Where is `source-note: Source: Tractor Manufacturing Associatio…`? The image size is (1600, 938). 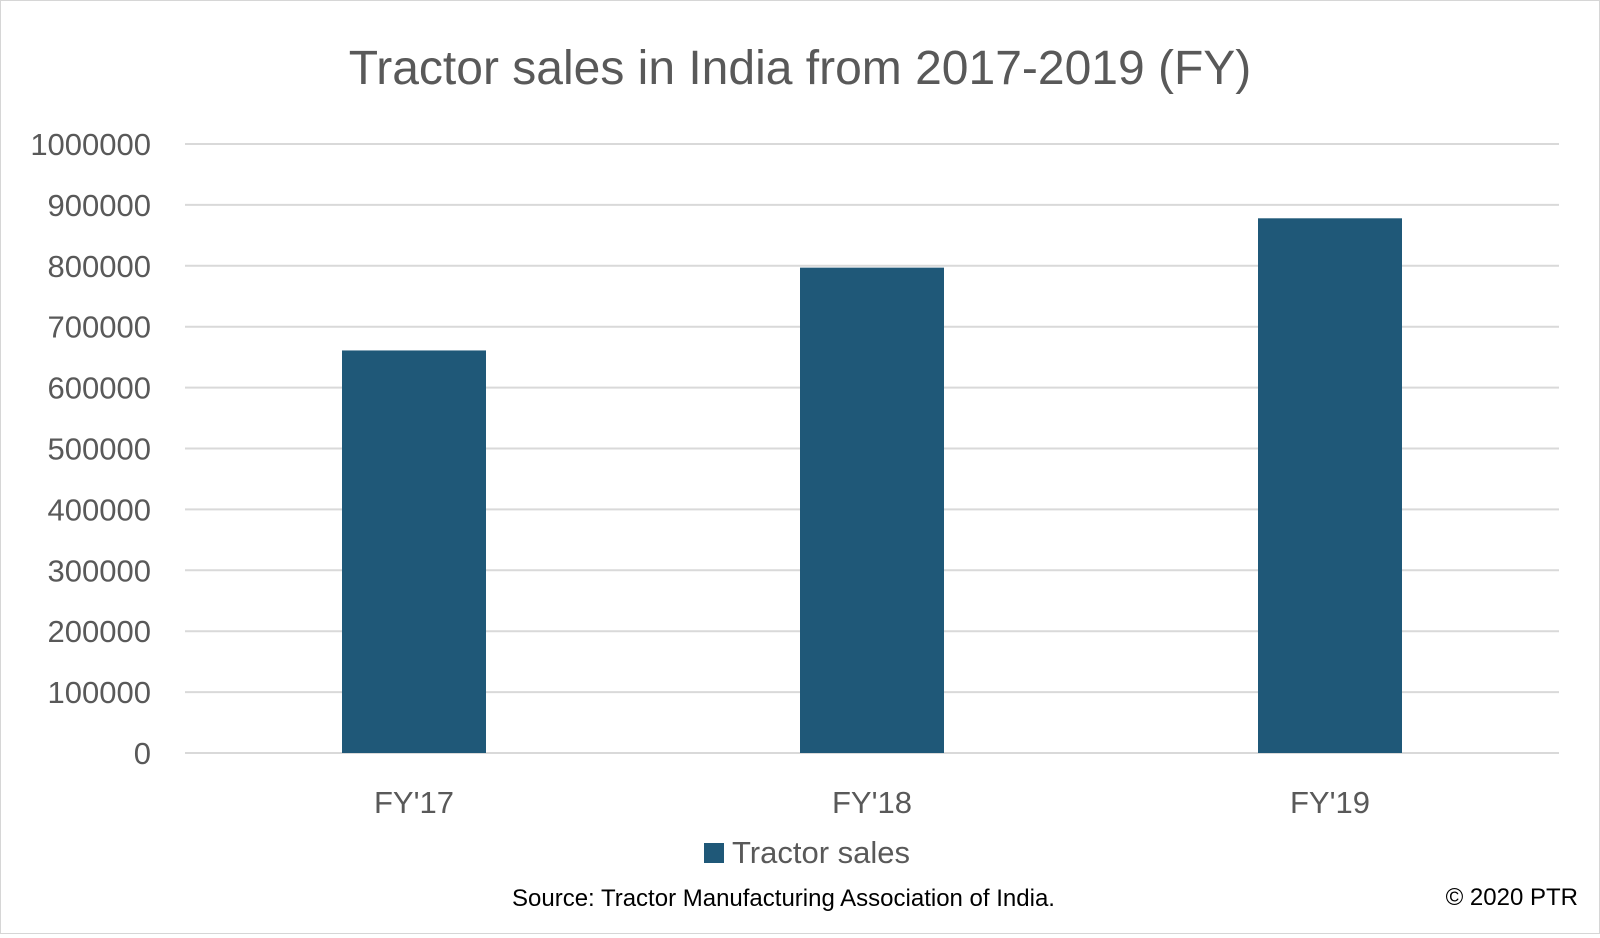
source-note: Source: Tractor Manufacturing Associatio… is located at coordinates (783, 898).